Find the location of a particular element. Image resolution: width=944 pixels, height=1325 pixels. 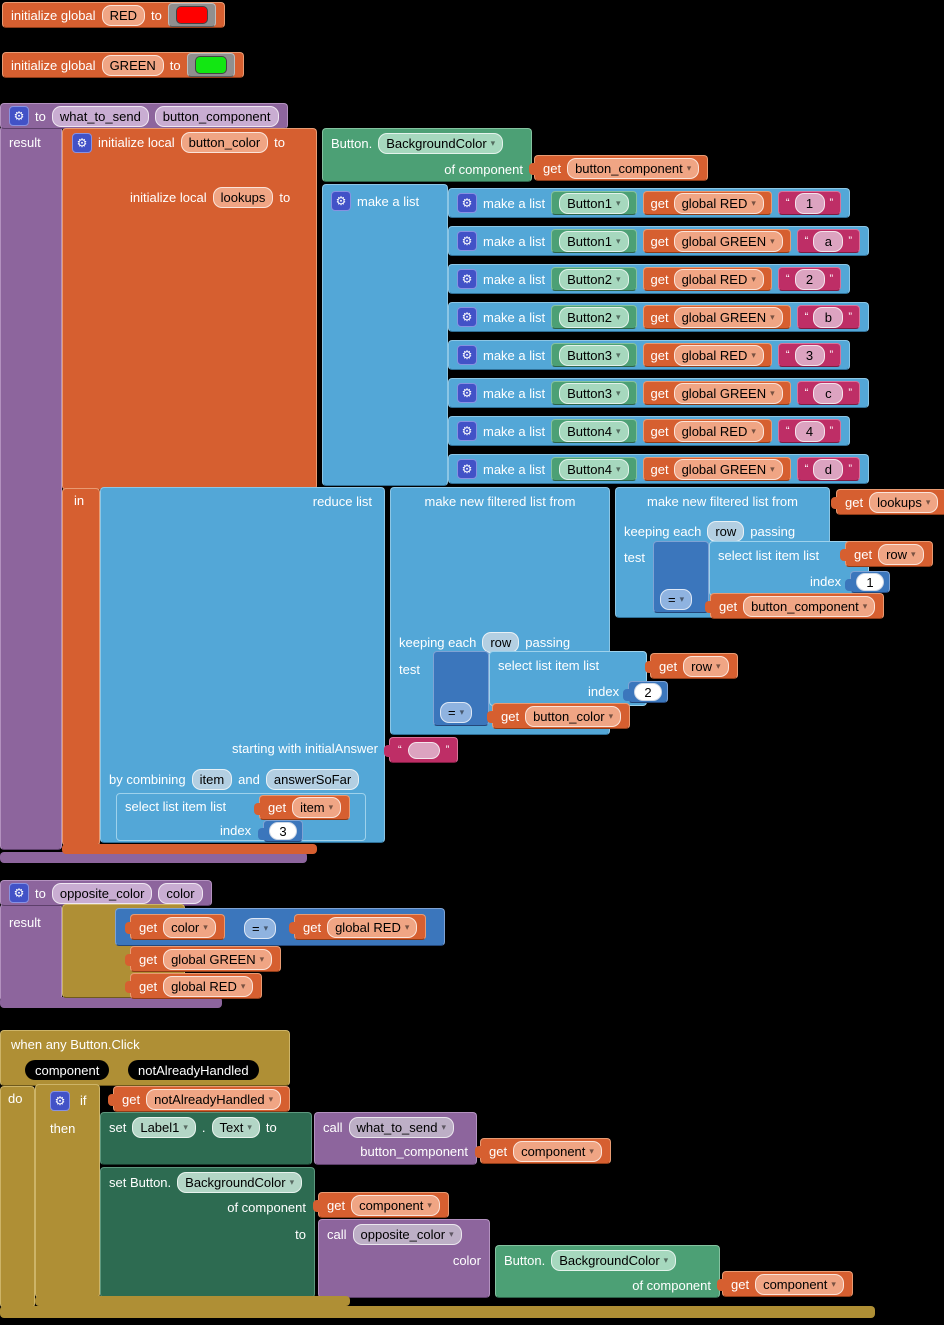

initialize-global-green-block: initialize global GREEN to is located at coordinates (123, 65).